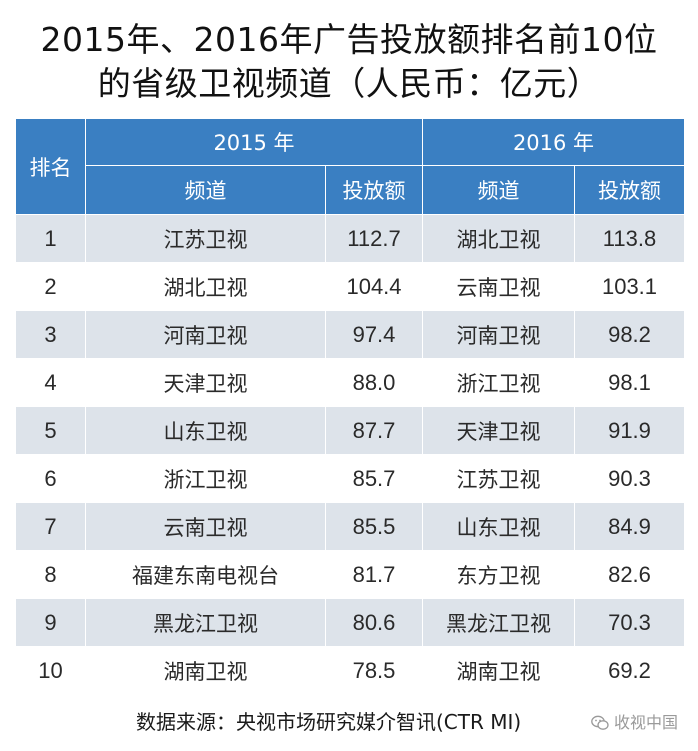 Image resolution: width=698 pixels, height=751 pixels. I want to click on amount-2015-cell: 104.4, so click(374, 286).